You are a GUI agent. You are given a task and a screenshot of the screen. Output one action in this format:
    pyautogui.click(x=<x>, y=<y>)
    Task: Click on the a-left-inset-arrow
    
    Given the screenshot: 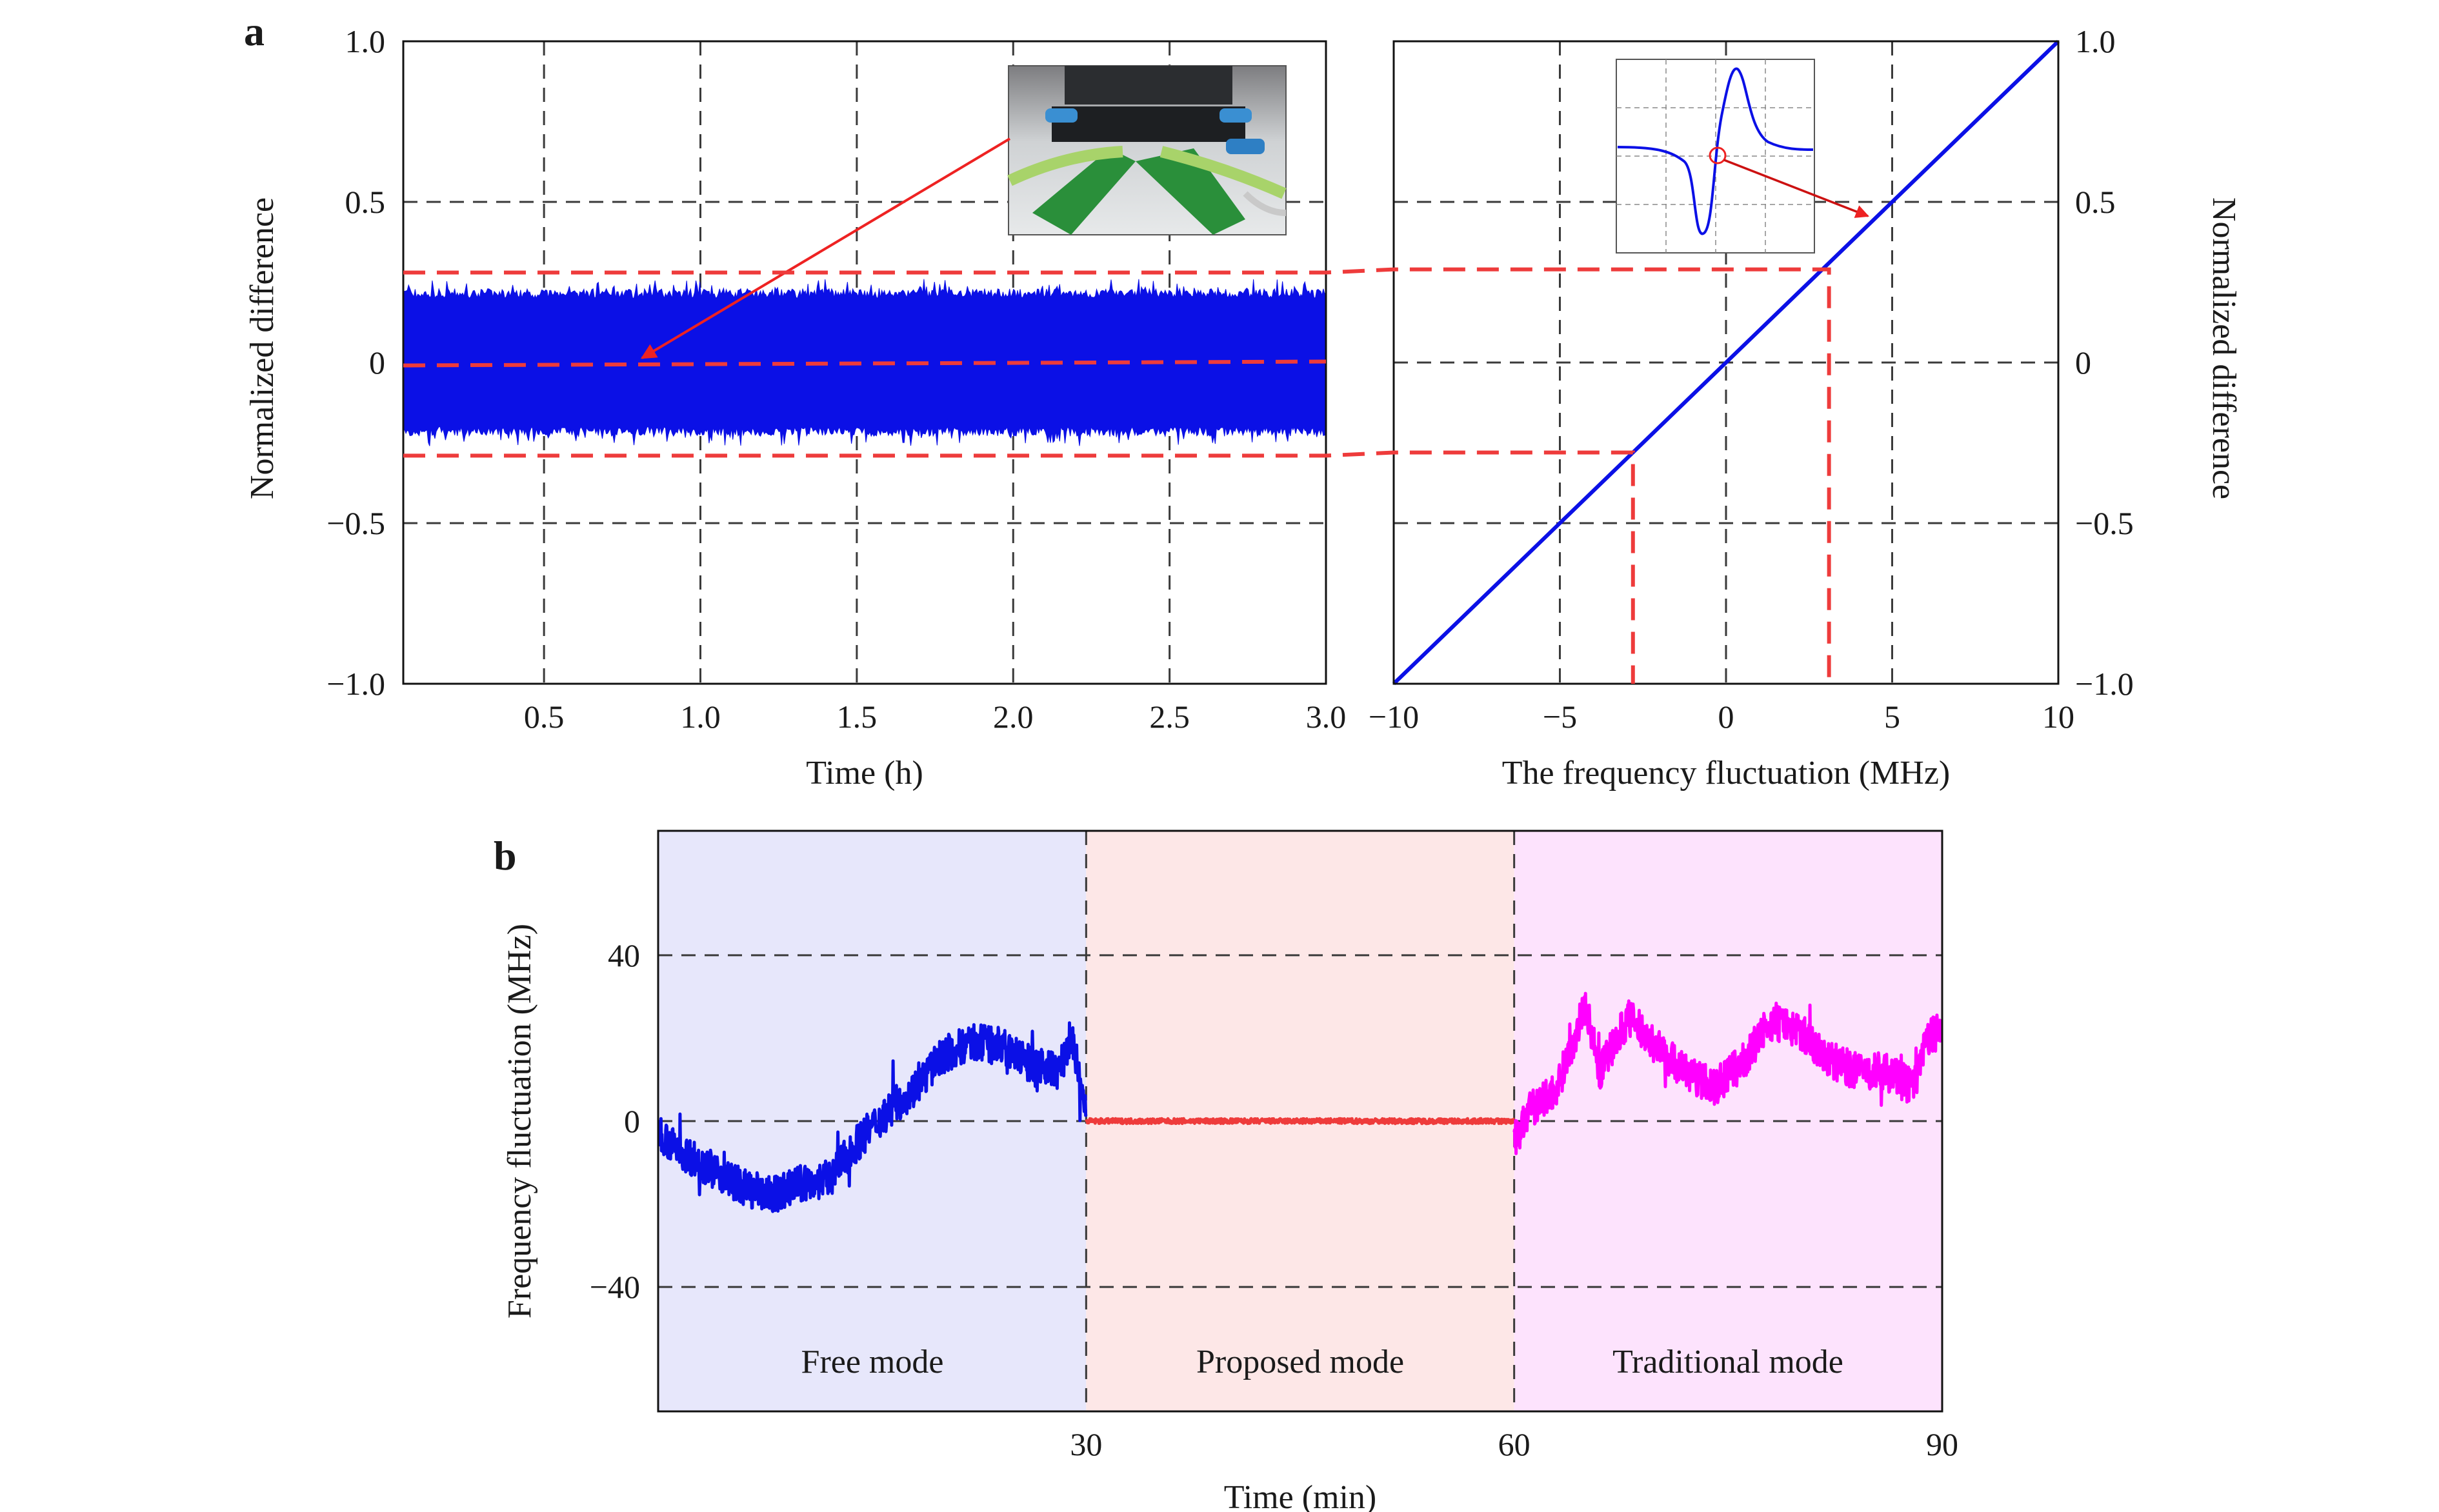 What is the action you would take?
    pyautogui.click(x=826, y=248)
    